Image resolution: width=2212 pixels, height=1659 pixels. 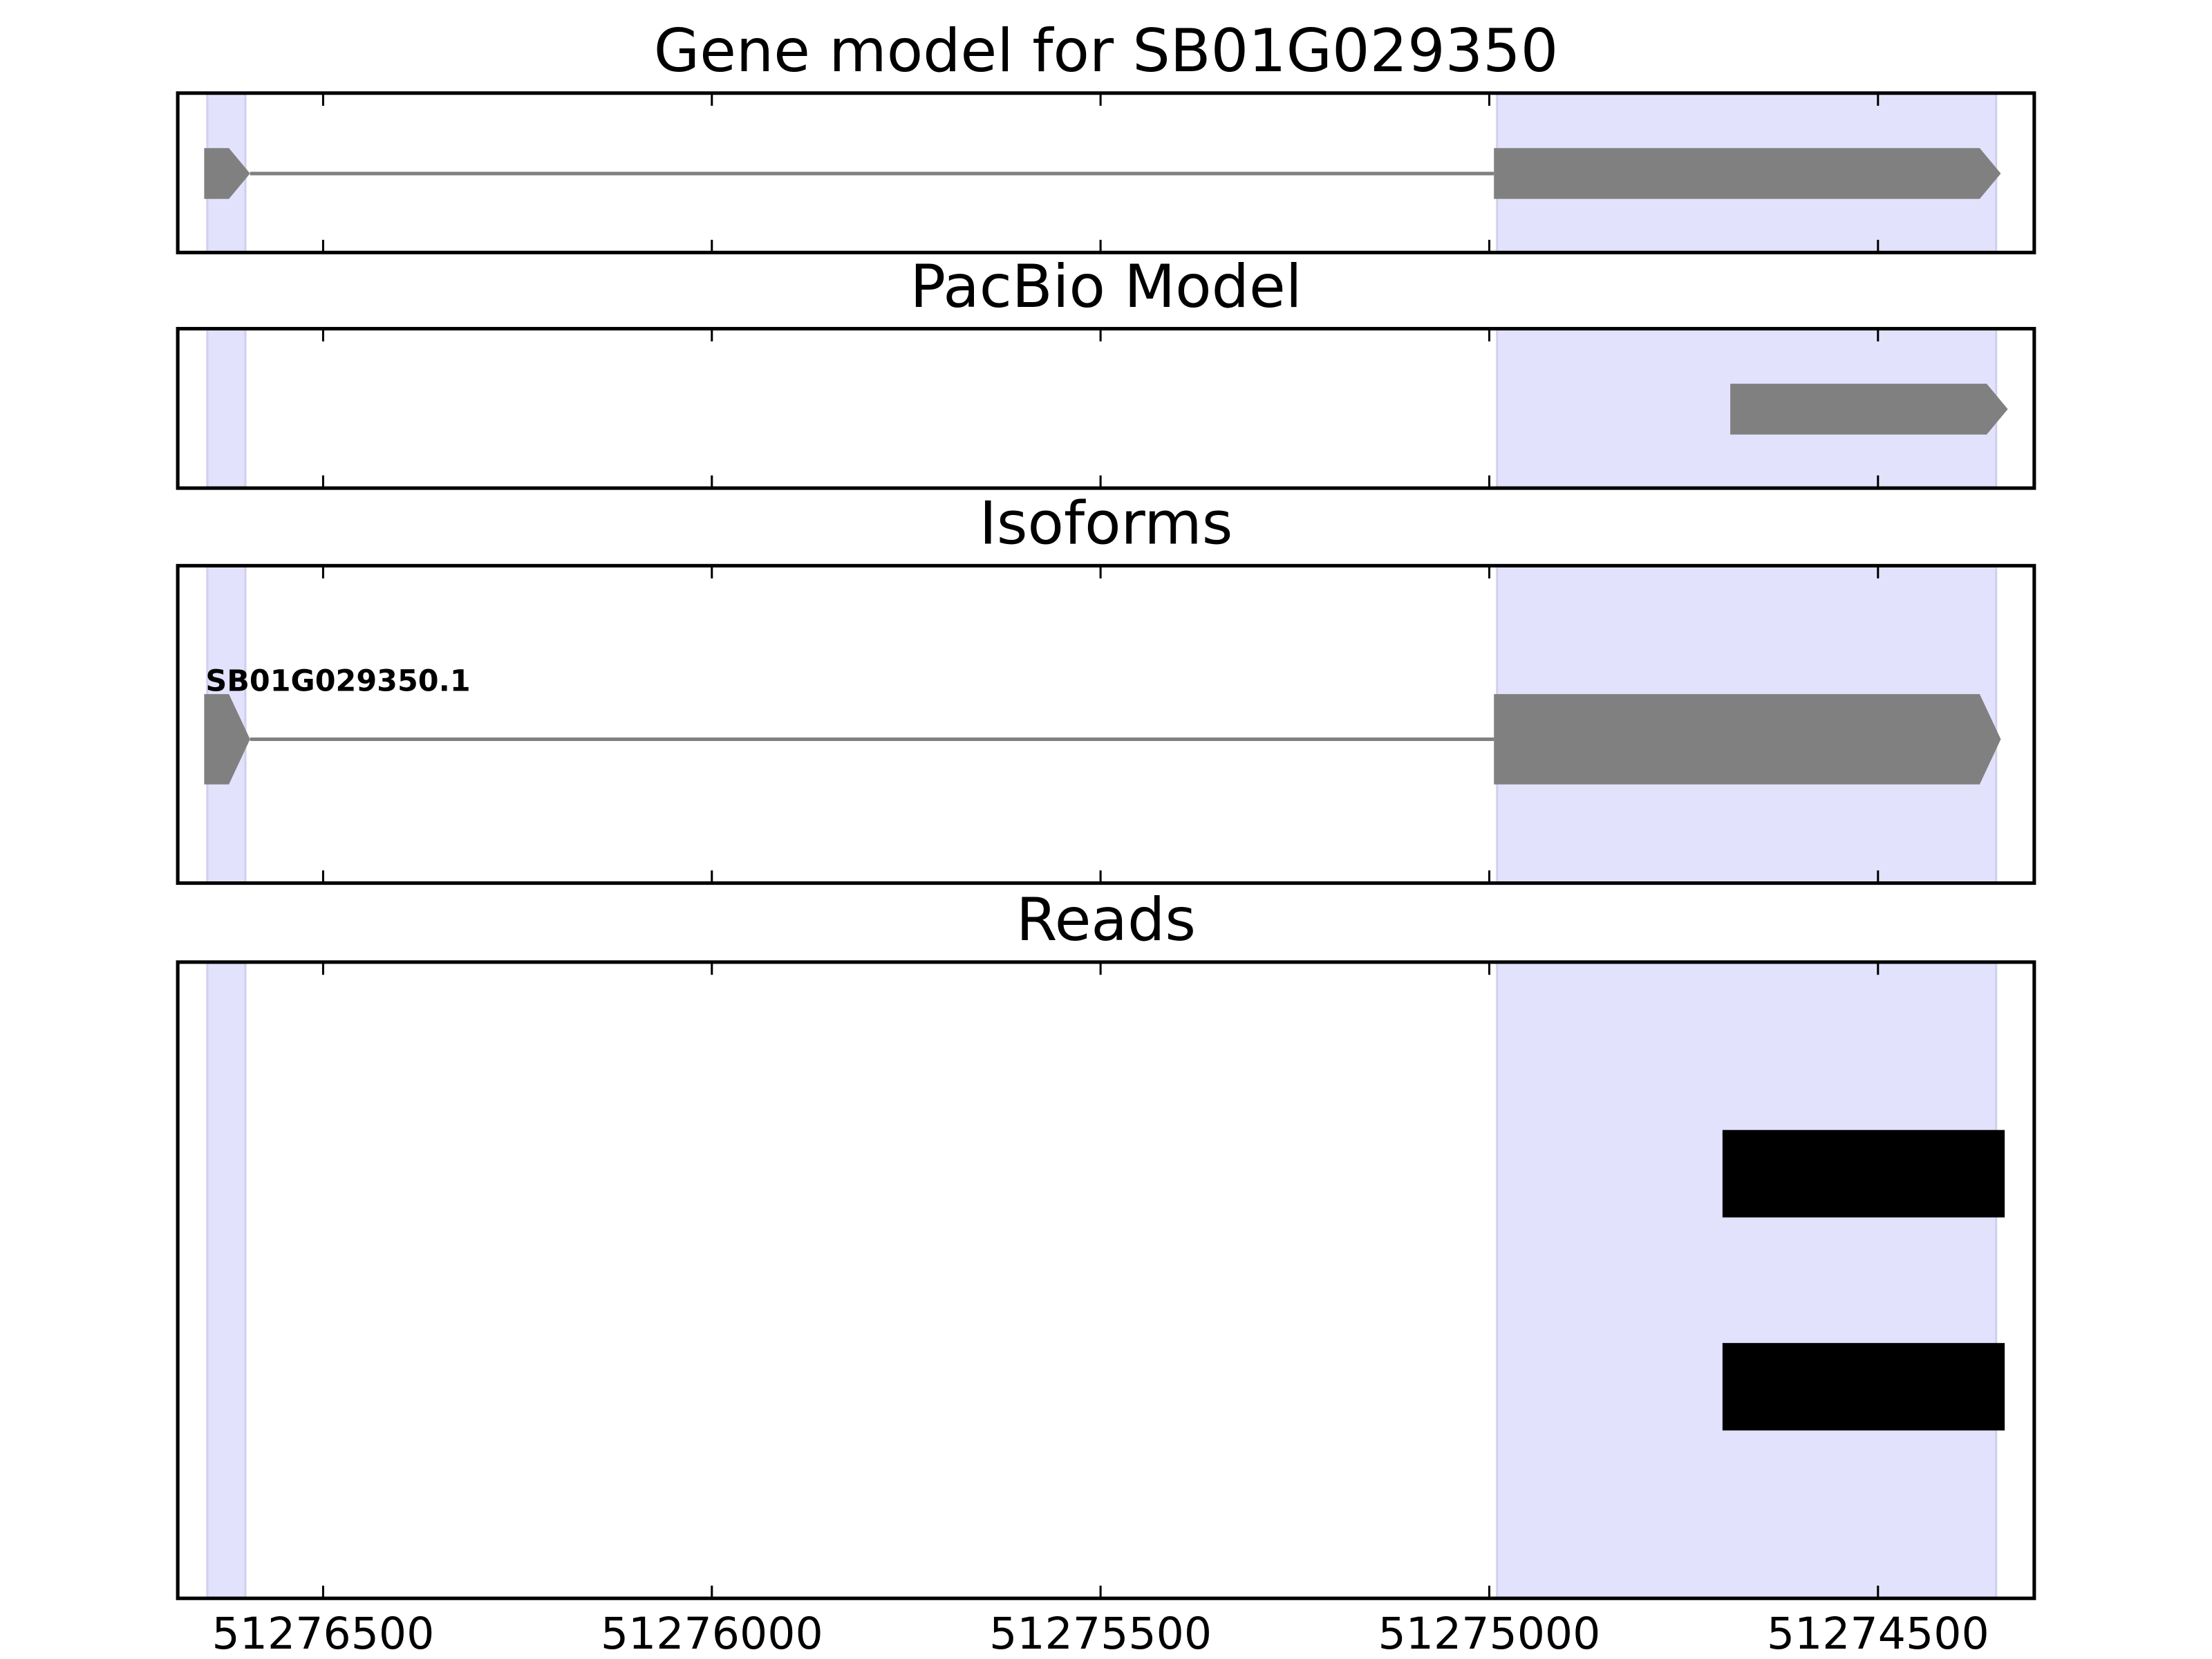 What do you see at coordinates (337, 681) in the screenshot?
I see `isoform-label: SB01G029350.1` at bounding box center [337, 681].